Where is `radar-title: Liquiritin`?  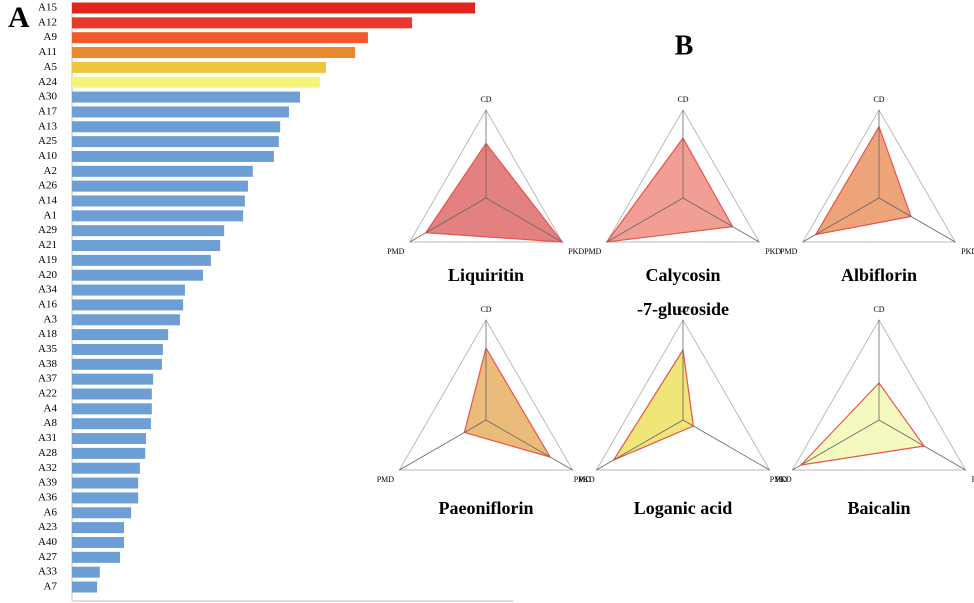 radar-title: Liquiritin is located at coordinates (486, 275).